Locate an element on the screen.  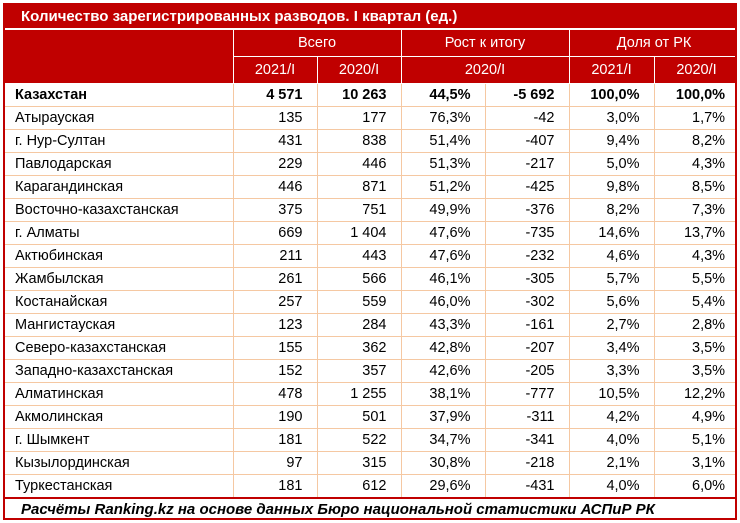
region-name: г. Алматы is located at coordinates (119, 233).